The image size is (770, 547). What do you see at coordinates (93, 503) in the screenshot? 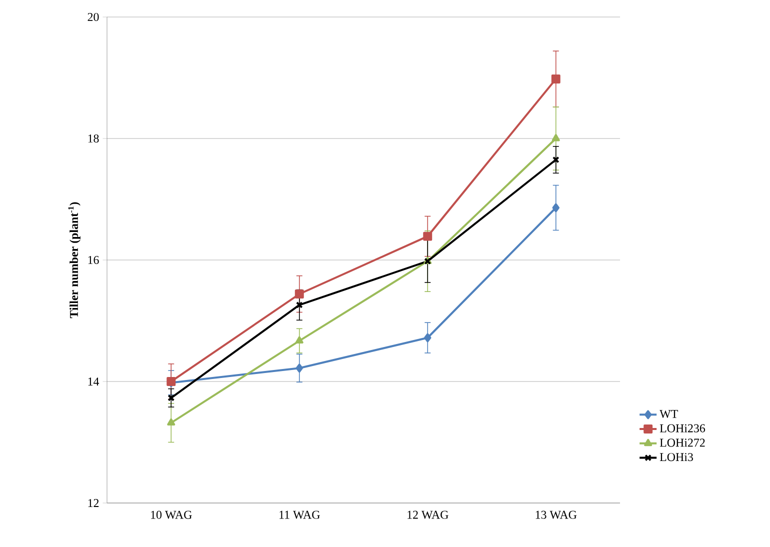
I see `y-tick-label: 12` at bounding box center [93, 503].